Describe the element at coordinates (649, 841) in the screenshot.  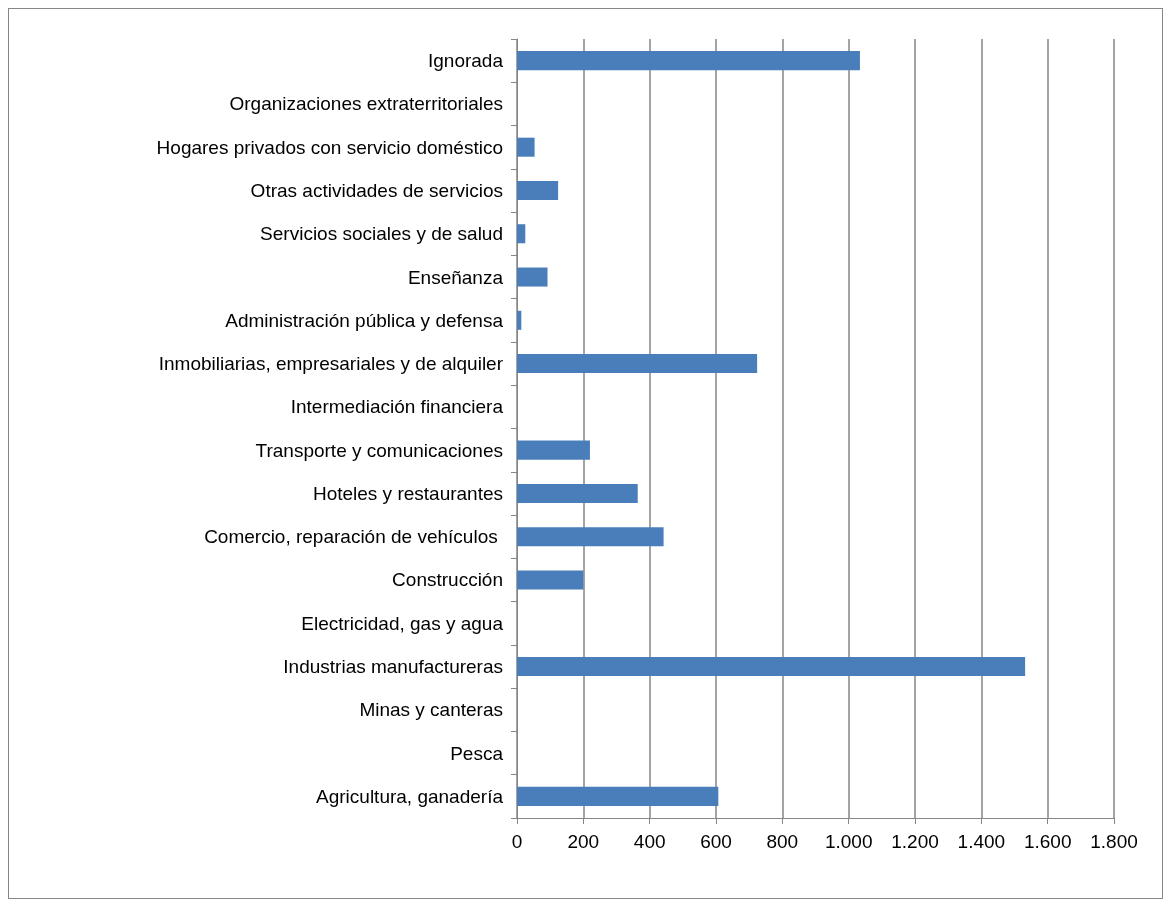
I see `x-tick-label: 400` at that location.